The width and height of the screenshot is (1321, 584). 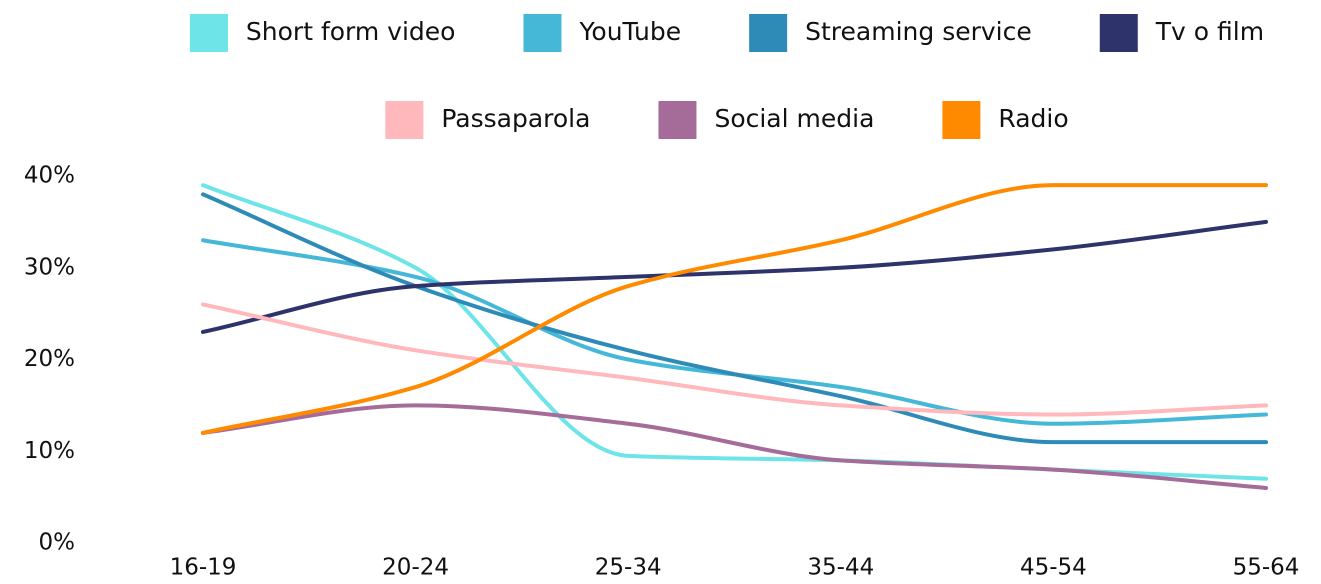 What do you see at coordinates (629, 31) in the screenshot?
I see `legend-label: YouTube` at bounding box center [629, 31].